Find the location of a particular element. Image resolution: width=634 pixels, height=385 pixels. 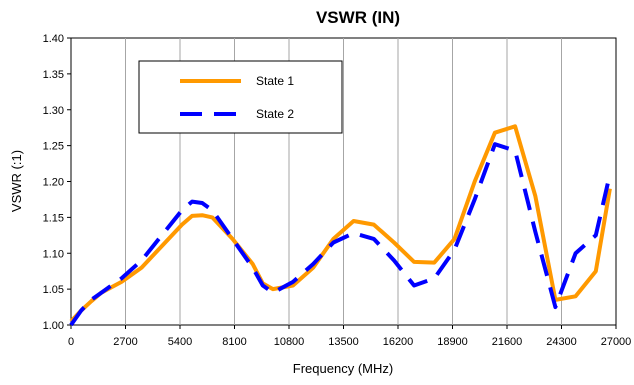

y-tick-label: 1.00 is located at coordinates (53, 326).